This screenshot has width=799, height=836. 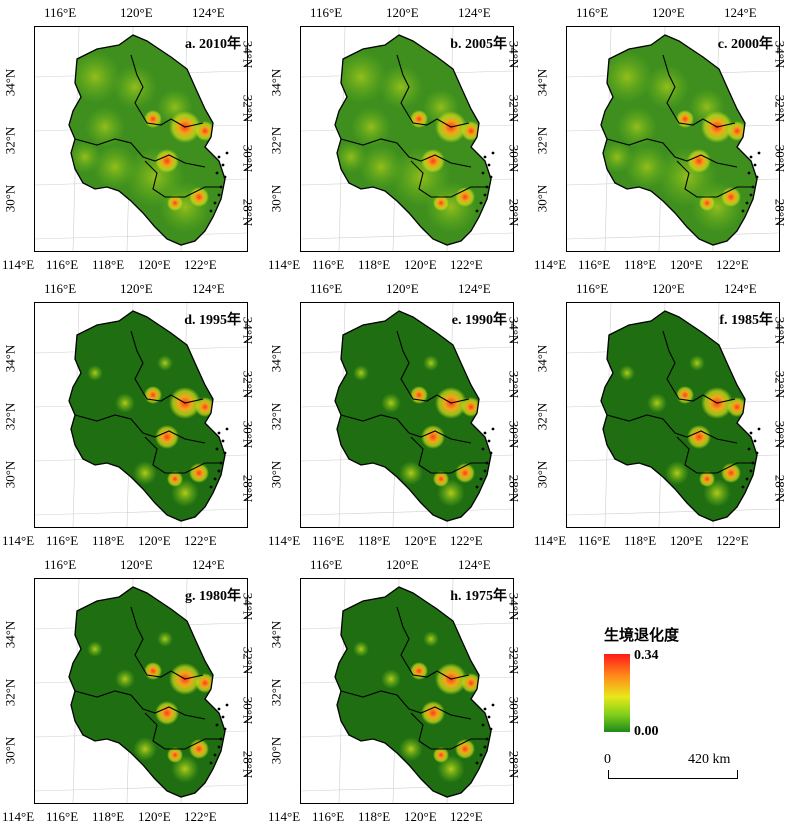 What do you see at coordinates (478, 596) in the screenshot?
I see `panel-label: h. 1975年` at bounding box center [478, 596].